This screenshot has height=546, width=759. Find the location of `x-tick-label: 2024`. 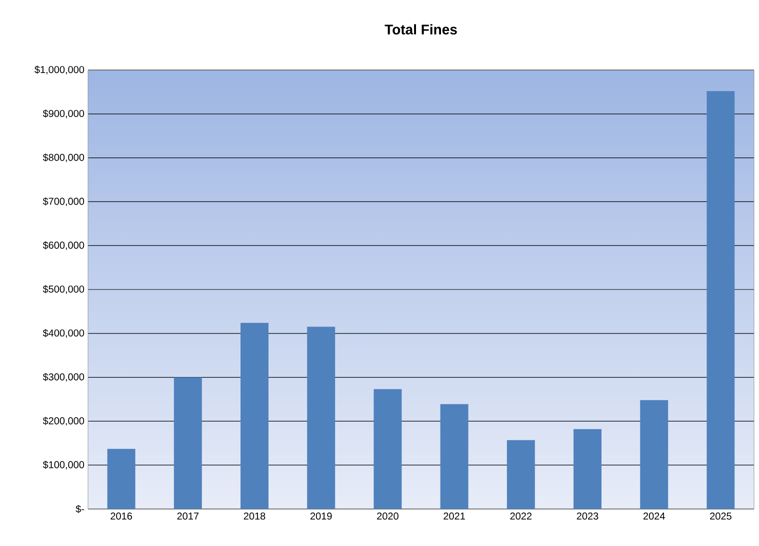

x-tick-label: 2024 is located at coordinates (654, 516).